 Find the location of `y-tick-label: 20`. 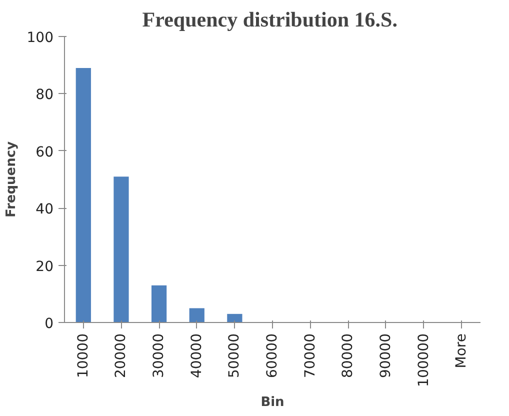

y-tick-label: 20 is located at coordinates (45, 266).